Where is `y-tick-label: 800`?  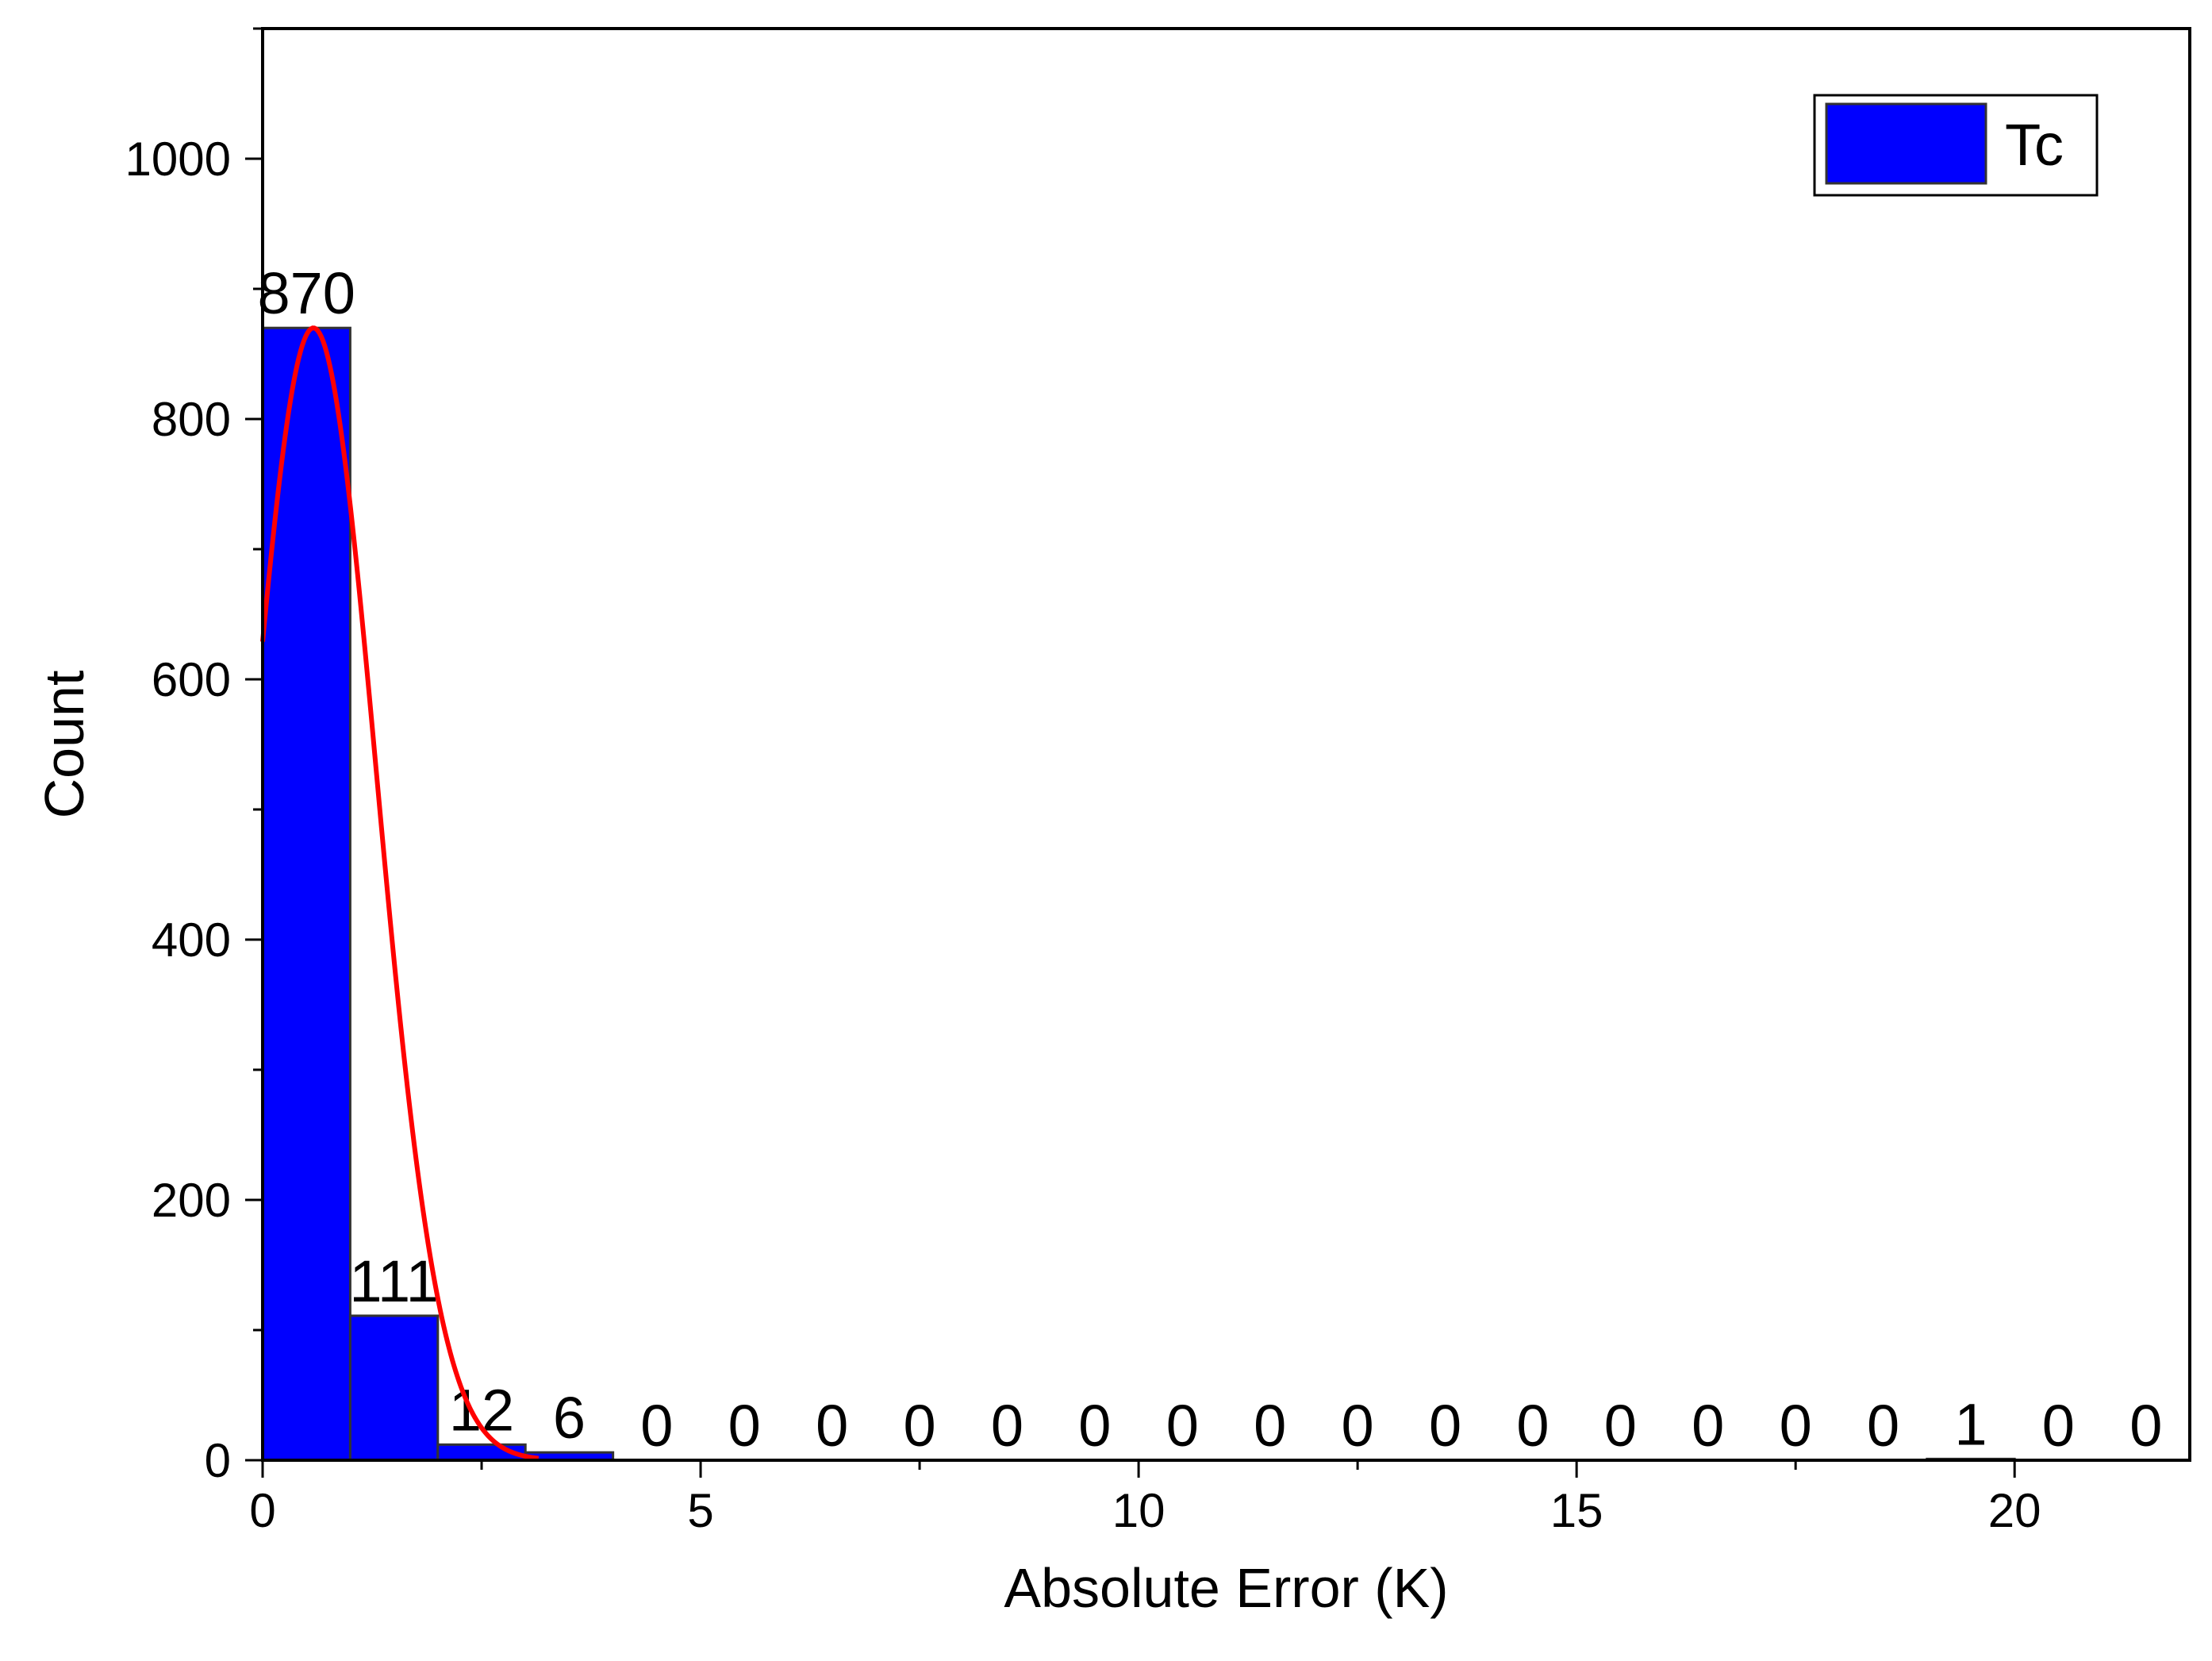
y-tick-label: 800 is located at coordinates (191, 419).